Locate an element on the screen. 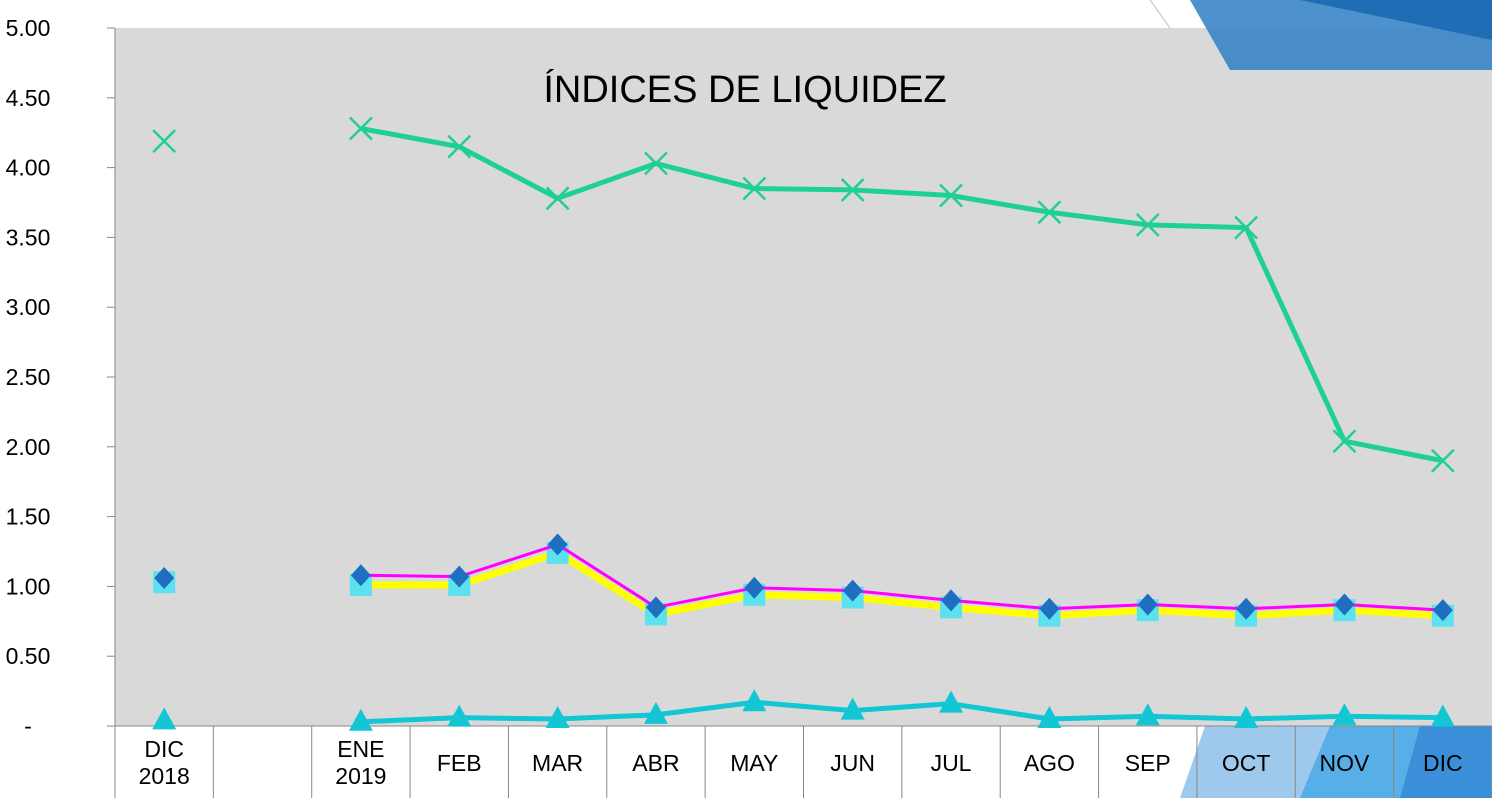 The height and width of the screenshot is (798, 1492). y-tick-label: 0.50 is located at coordinates (28, 656).